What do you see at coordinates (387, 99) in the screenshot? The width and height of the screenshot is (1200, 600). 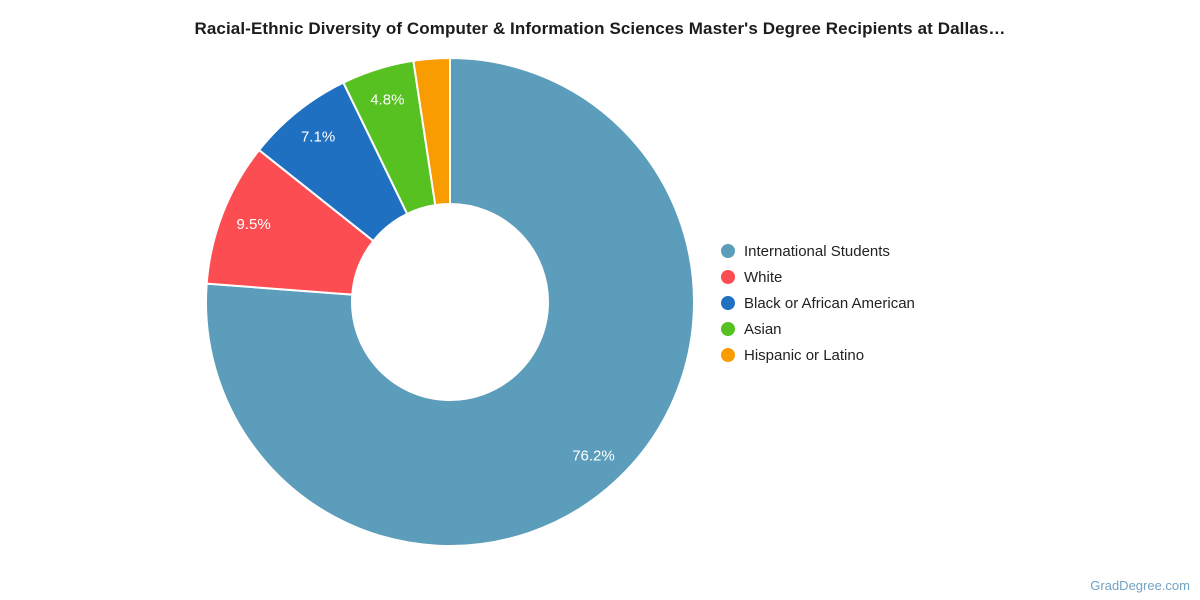 I see `slice-data-label: 4.8%` at bounding box center [387, 99].